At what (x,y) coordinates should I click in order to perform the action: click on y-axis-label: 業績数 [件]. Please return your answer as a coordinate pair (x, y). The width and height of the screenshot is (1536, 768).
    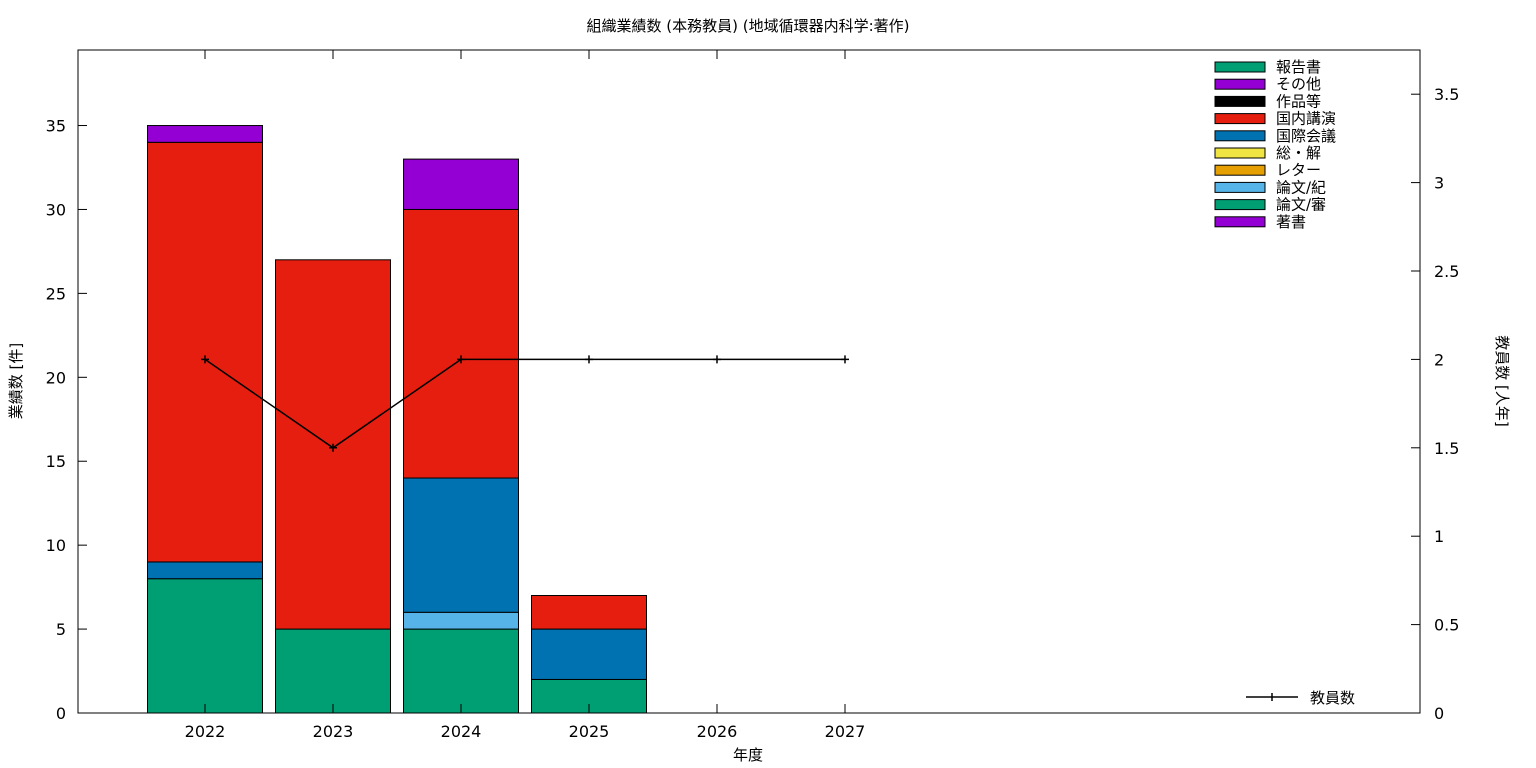
    Looking at the image, I should click on (16, 381).